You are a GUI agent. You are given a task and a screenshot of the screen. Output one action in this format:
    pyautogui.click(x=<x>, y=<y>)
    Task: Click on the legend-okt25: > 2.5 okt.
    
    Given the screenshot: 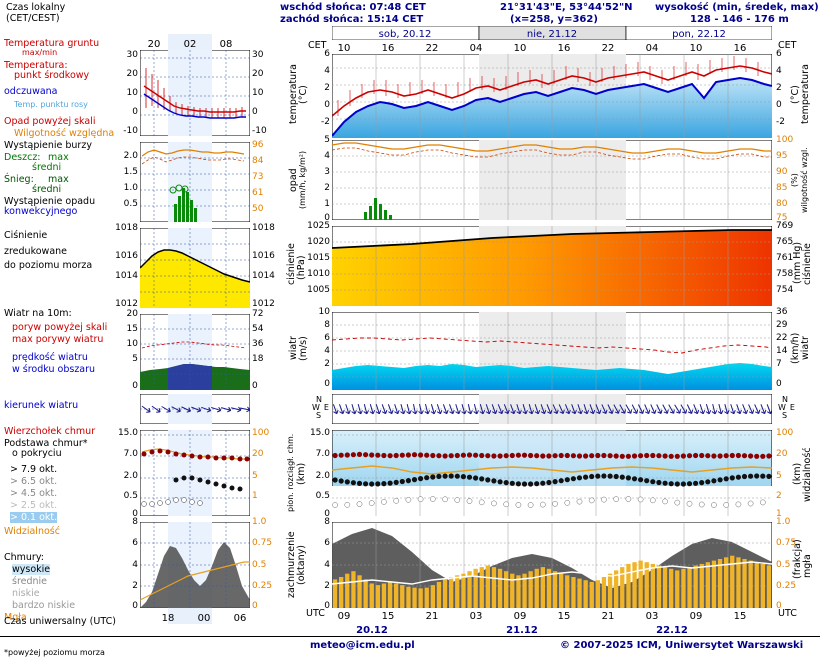 What is the action you would take?
    pyautogui.click(x=34, y=505)
    